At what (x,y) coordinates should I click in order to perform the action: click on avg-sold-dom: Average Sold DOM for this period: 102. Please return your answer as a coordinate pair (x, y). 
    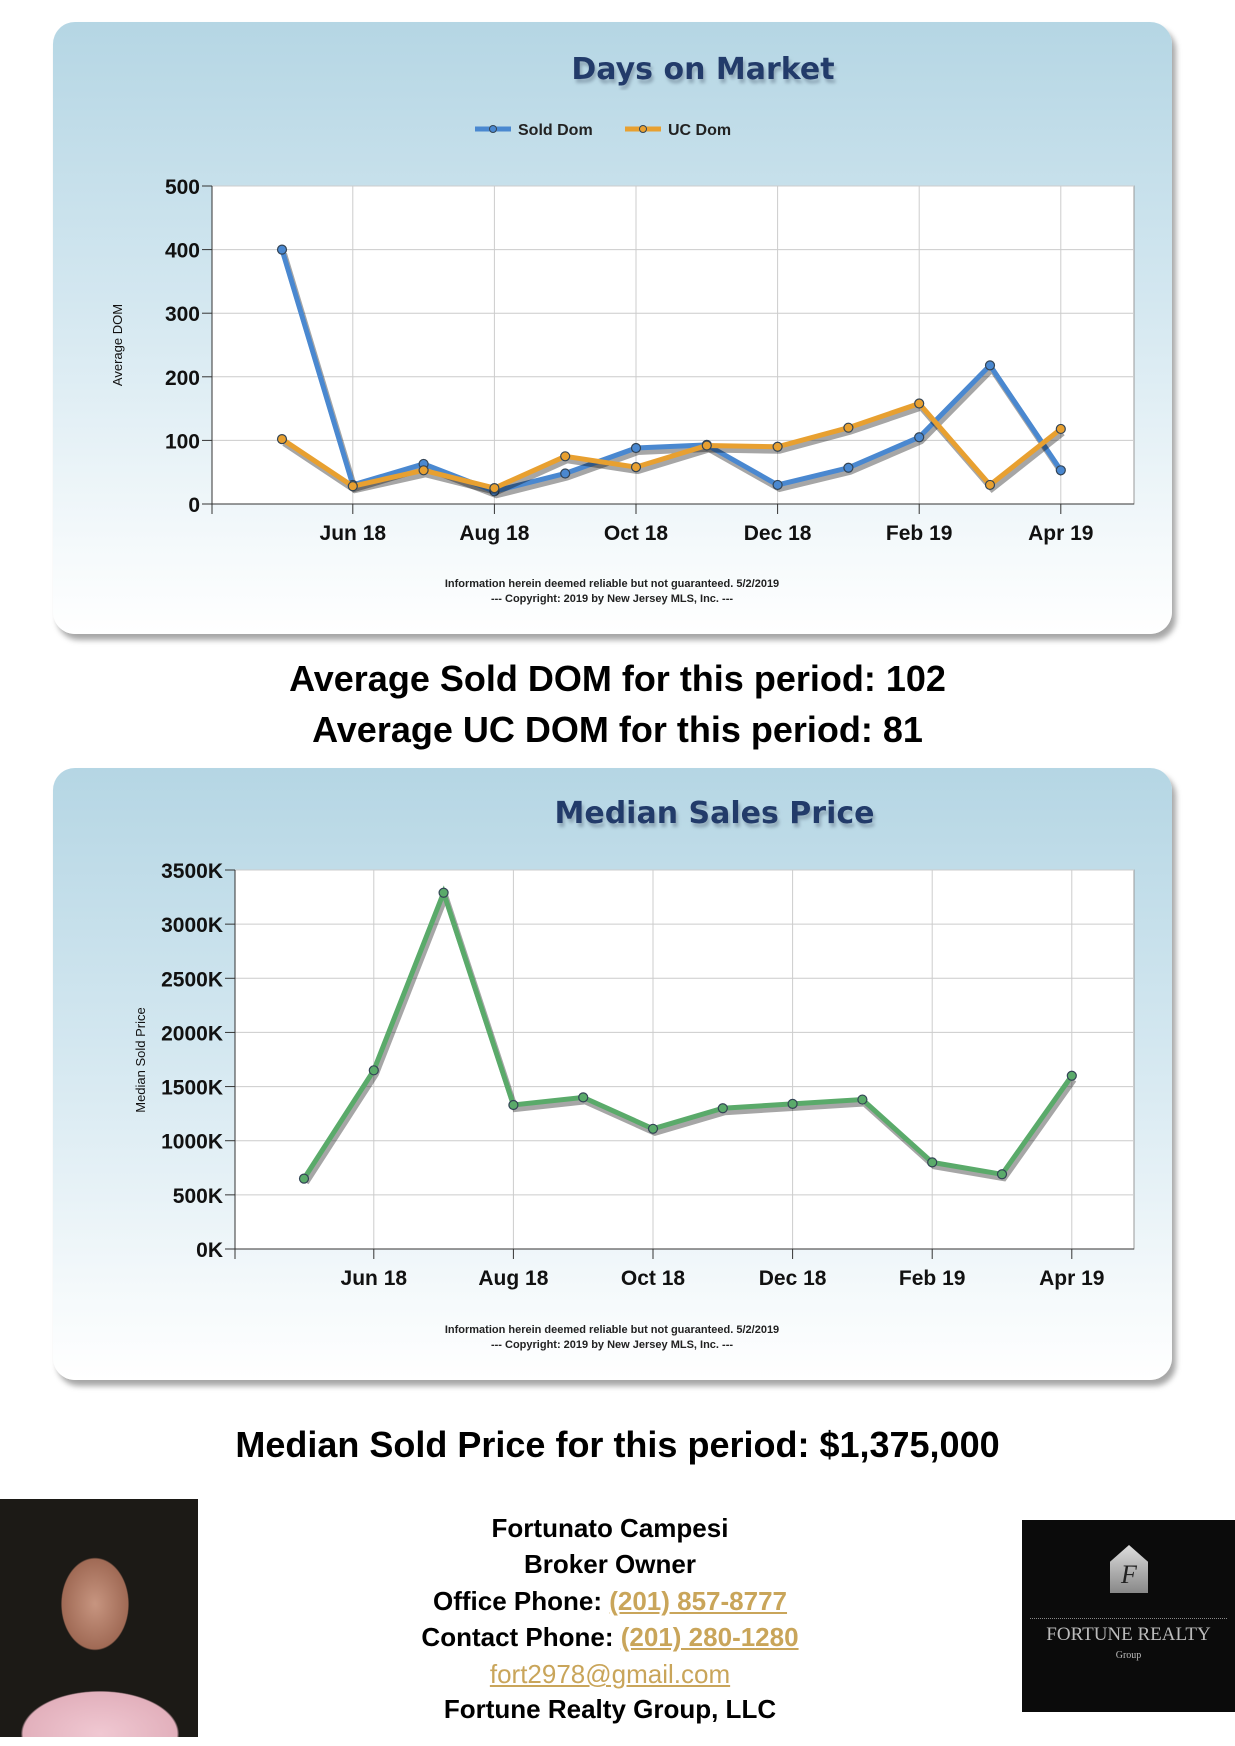
    Looking at the image, I should click on (617, 678).